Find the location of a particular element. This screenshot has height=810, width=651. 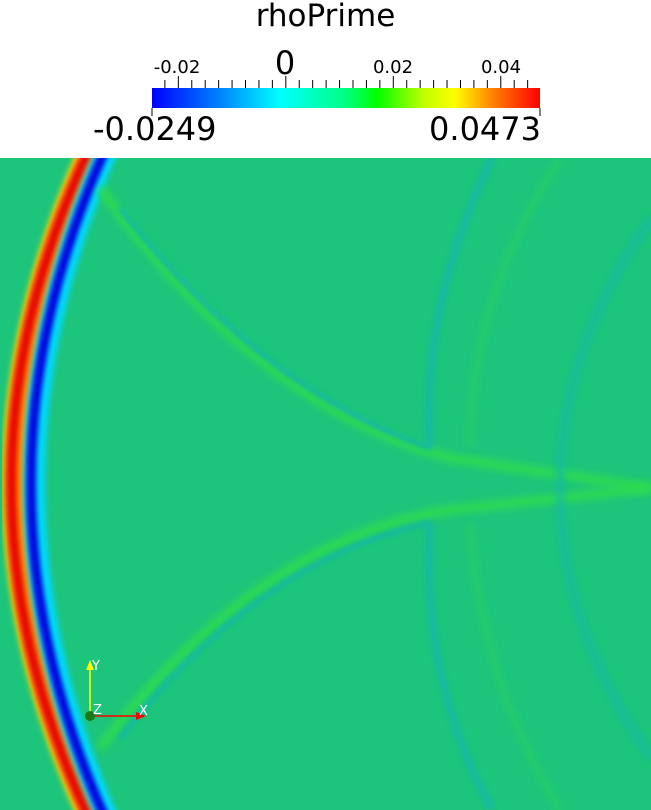

x-axis-label: X is located at coordinates (143, 711).